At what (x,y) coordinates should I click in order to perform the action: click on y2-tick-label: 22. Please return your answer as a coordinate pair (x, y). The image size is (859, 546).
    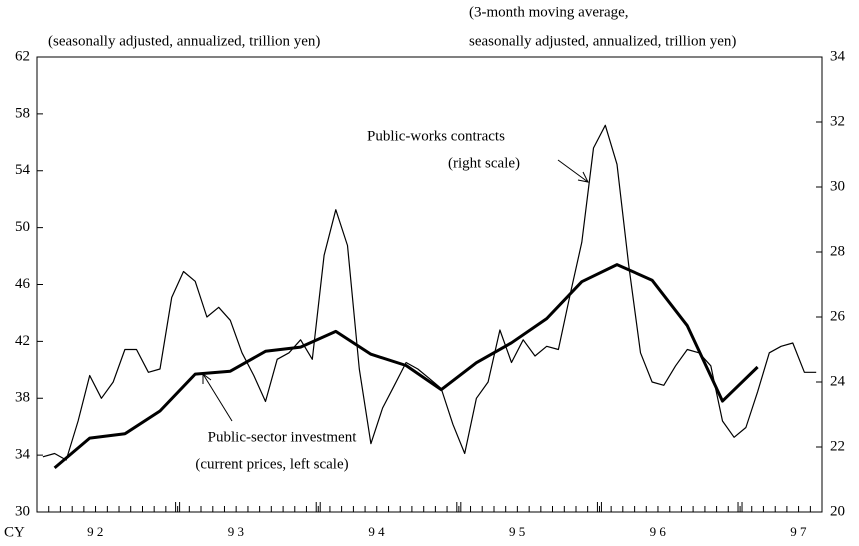
    Looking at the image, I should click on (837, 446).